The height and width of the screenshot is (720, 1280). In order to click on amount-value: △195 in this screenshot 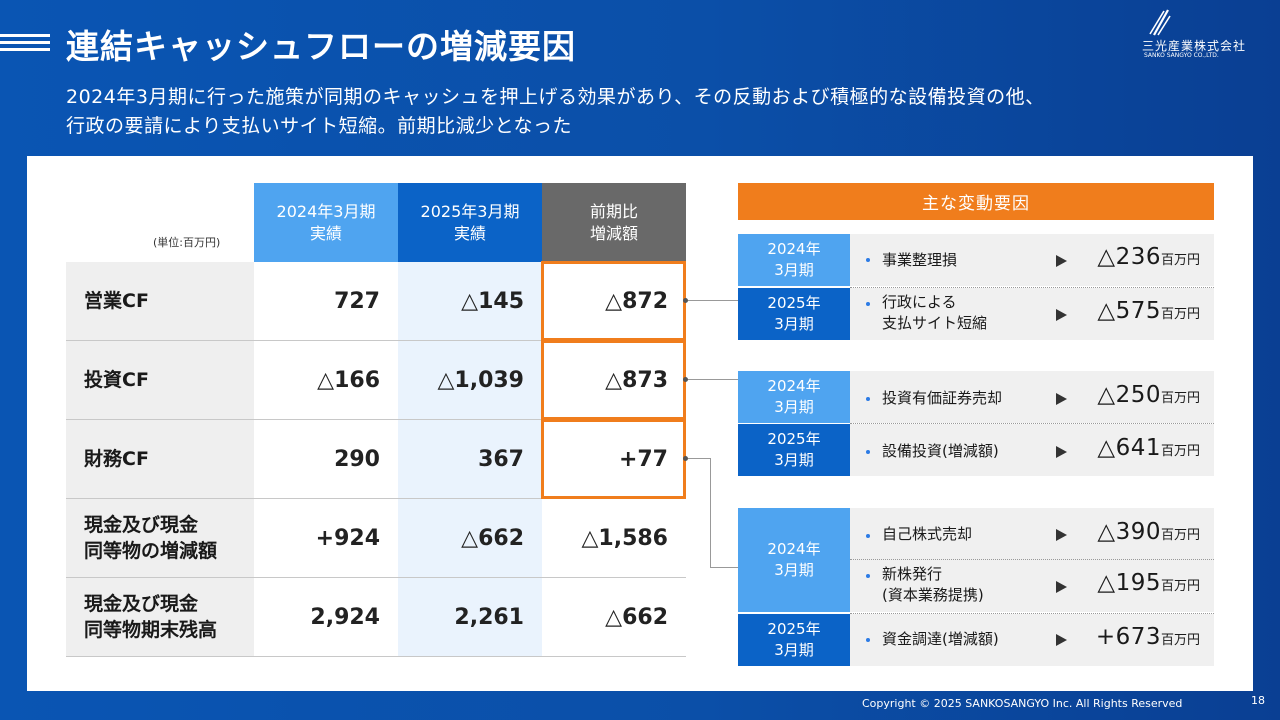, I will do `click(1129, 583)`.